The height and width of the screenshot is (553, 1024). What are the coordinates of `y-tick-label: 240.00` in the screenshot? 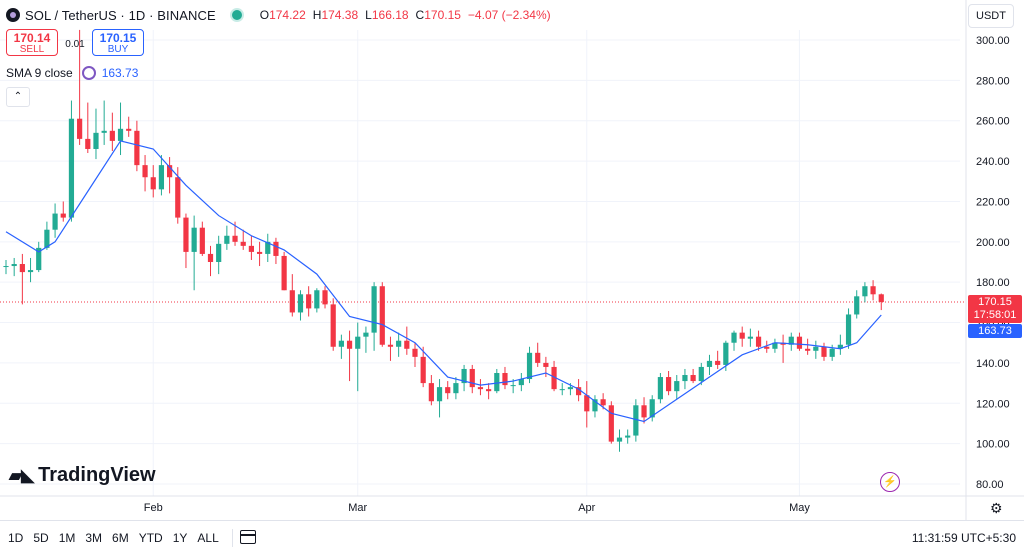 It's located at (993, 162).